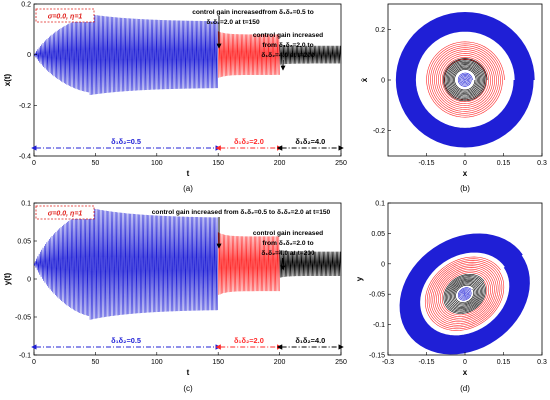 The image size is (550, 400). Describe the element at coordinates (188, 173) in the screenshot. I see `panel-a-x-axis-label: t` at that location.